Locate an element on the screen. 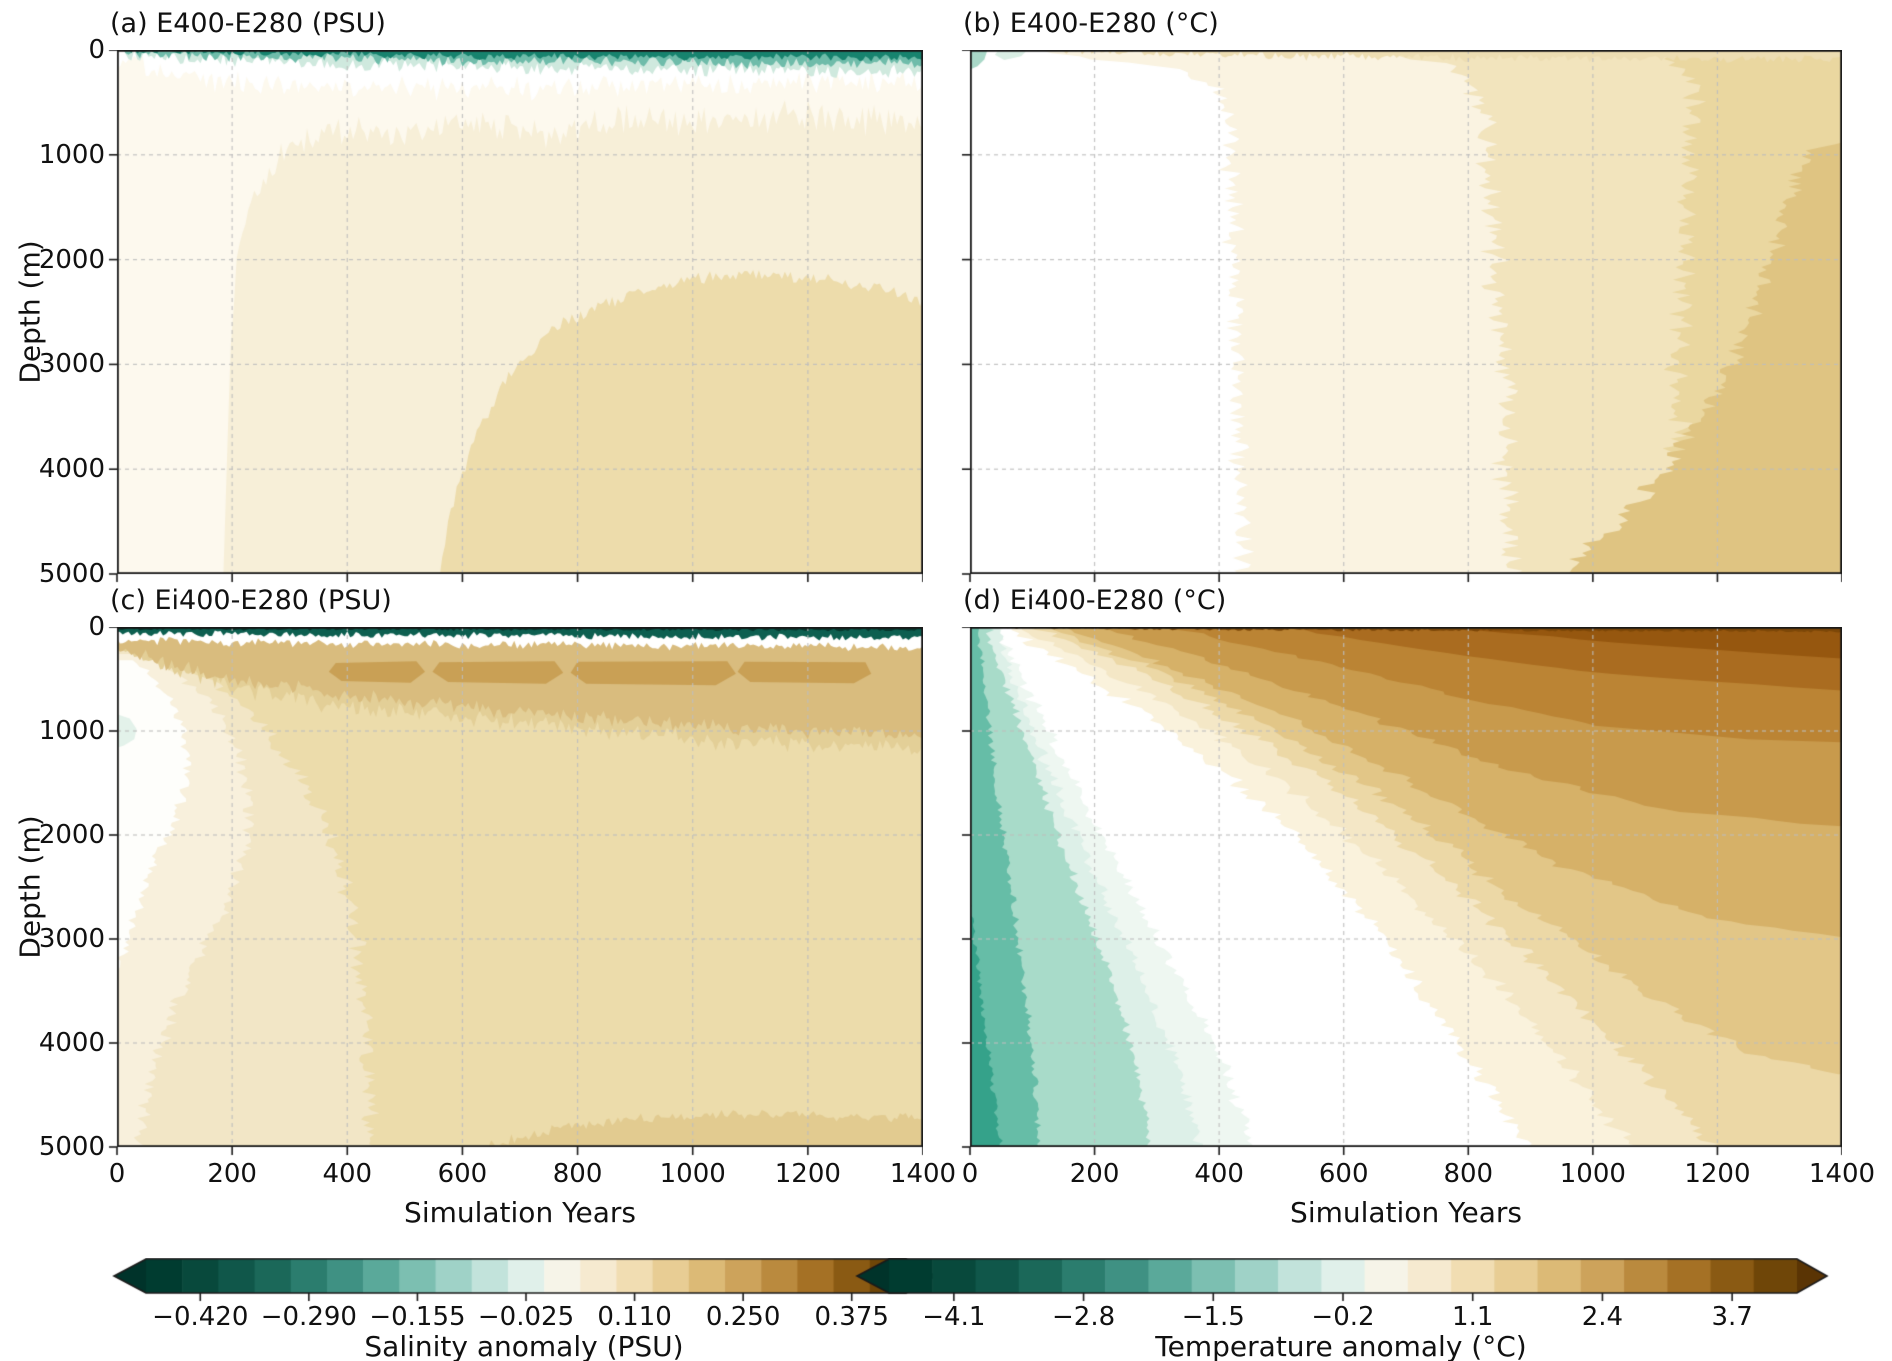 The image size is (1892, 1361). colorbar-tick-label: 0.375 is located at coordinates (851, 1317).